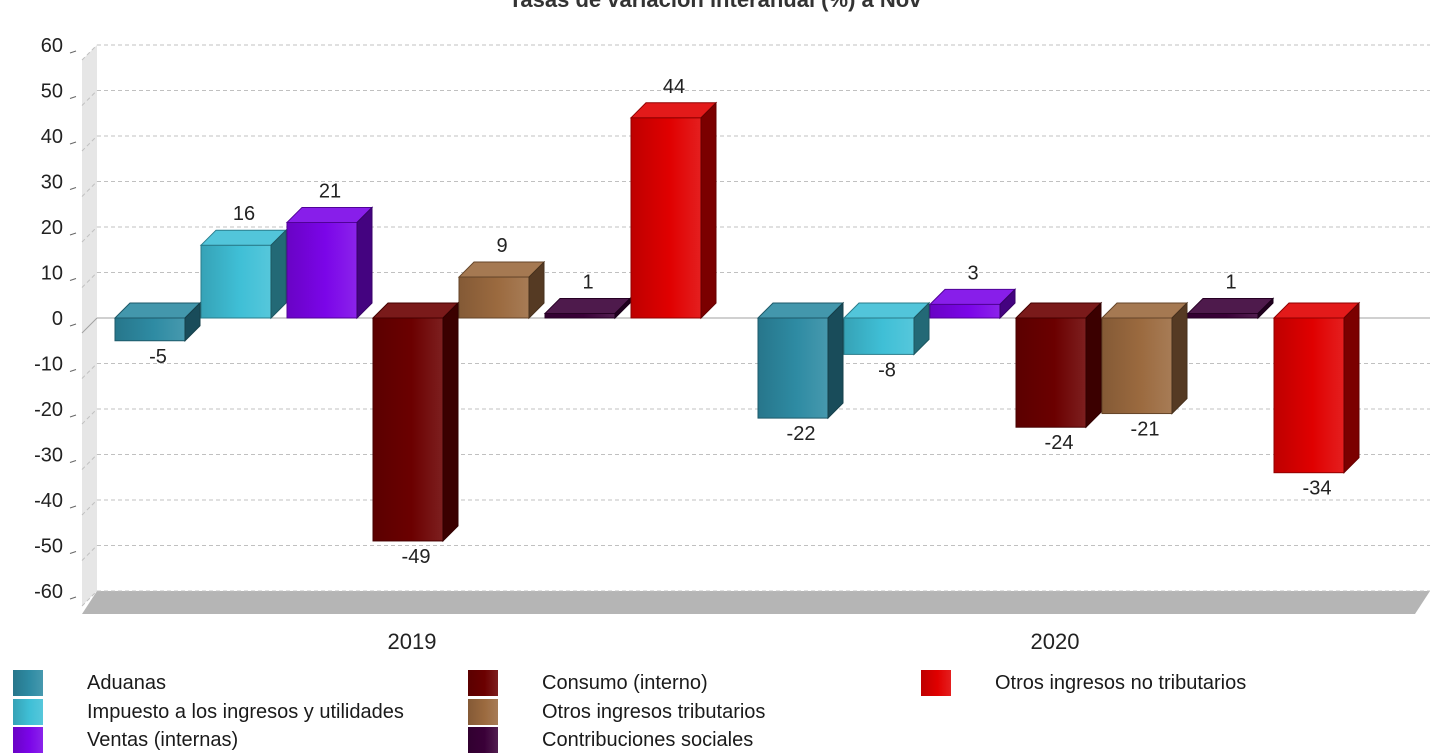 This screenshot has height=753, width=1430. I want to click on zero-line-side, so click(89, 325).